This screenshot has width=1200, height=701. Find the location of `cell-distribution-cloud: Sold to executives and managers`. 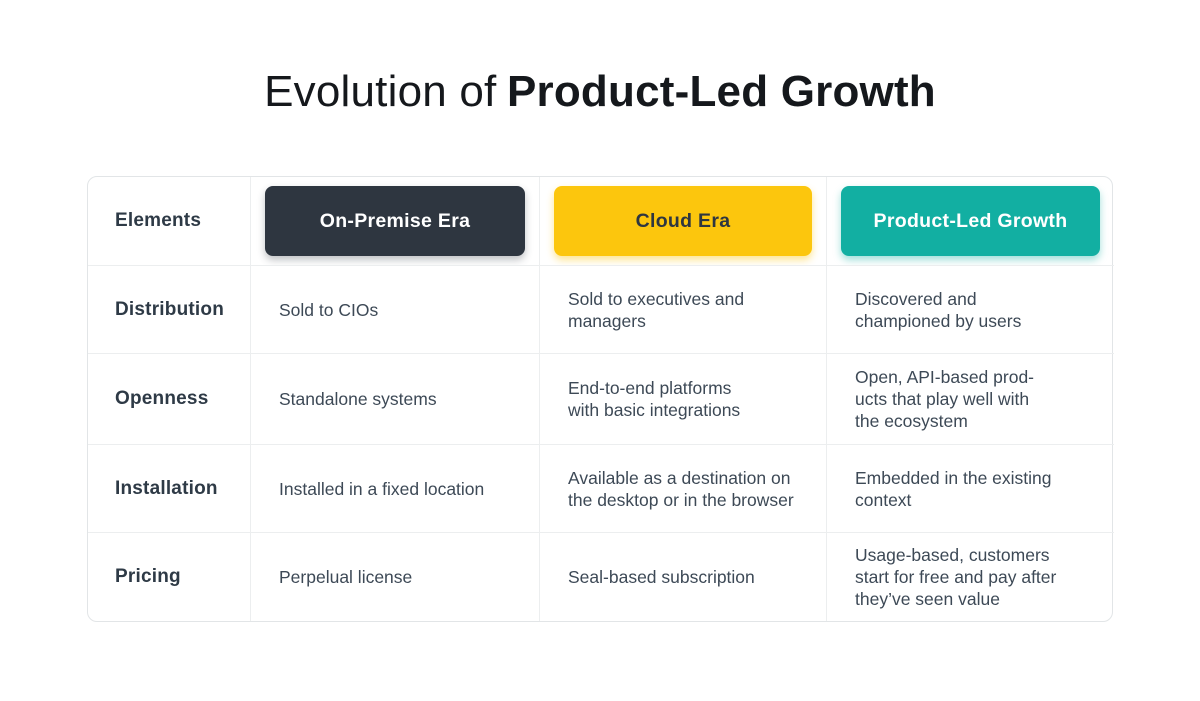

cell-distribution-cloud: Sold to executives and managers is located at coordinates (682, 309).